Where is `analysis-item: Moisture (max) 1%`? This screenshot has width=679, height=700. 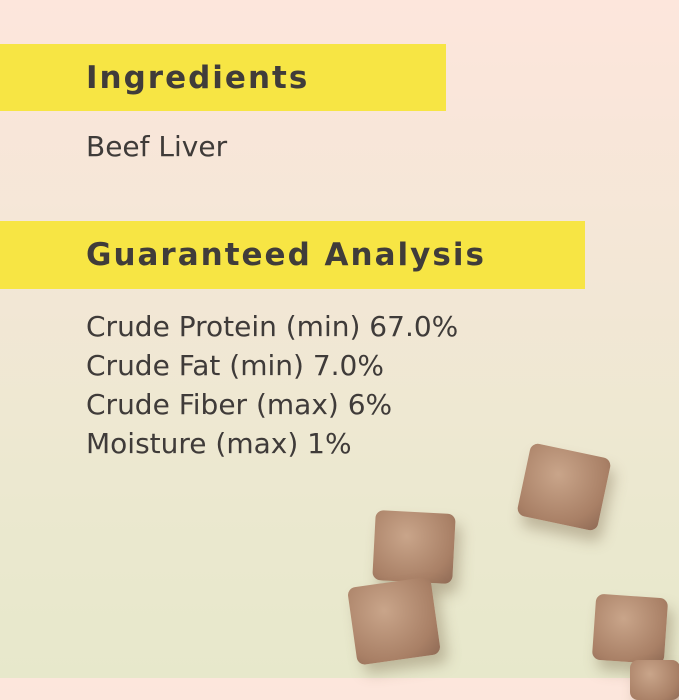 analysis-item: Moisture (max) 1% is located at coordinates (219, 443).